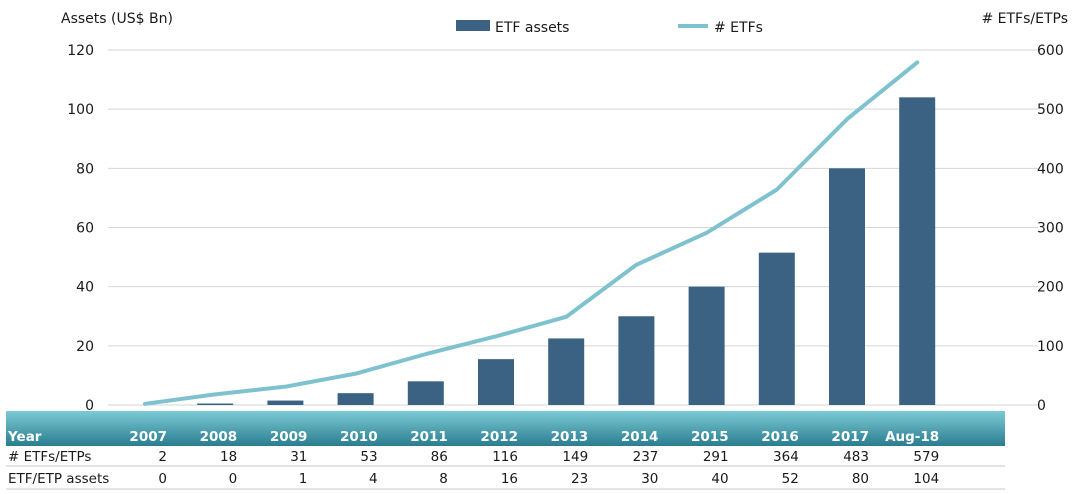 This screenshot has width=1076, height=494. I want to click on table-header-bar, so click(505, 428).